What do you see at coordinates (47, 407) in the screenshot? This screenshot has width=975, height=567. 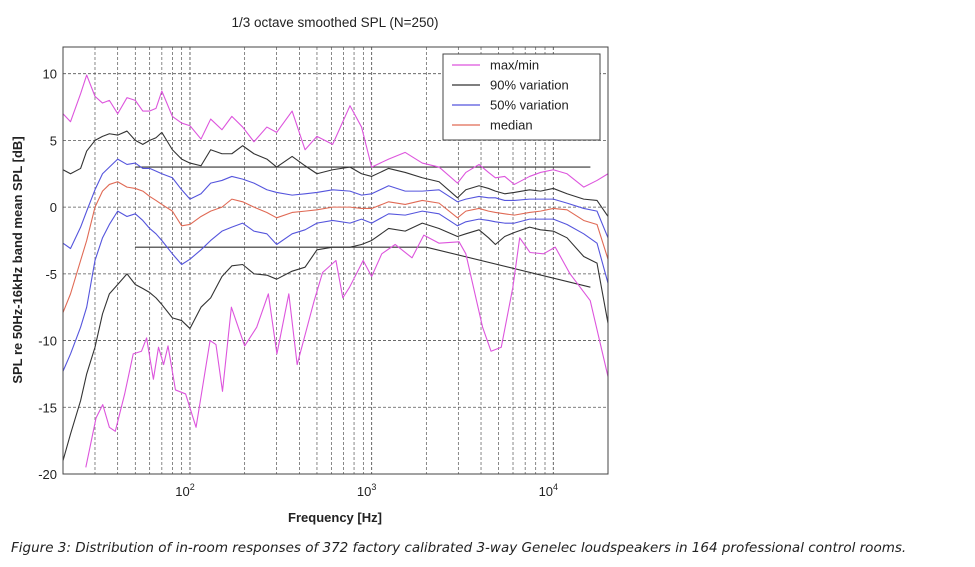 I see `y-tick-label: -15` at bounding box center [47, 407].